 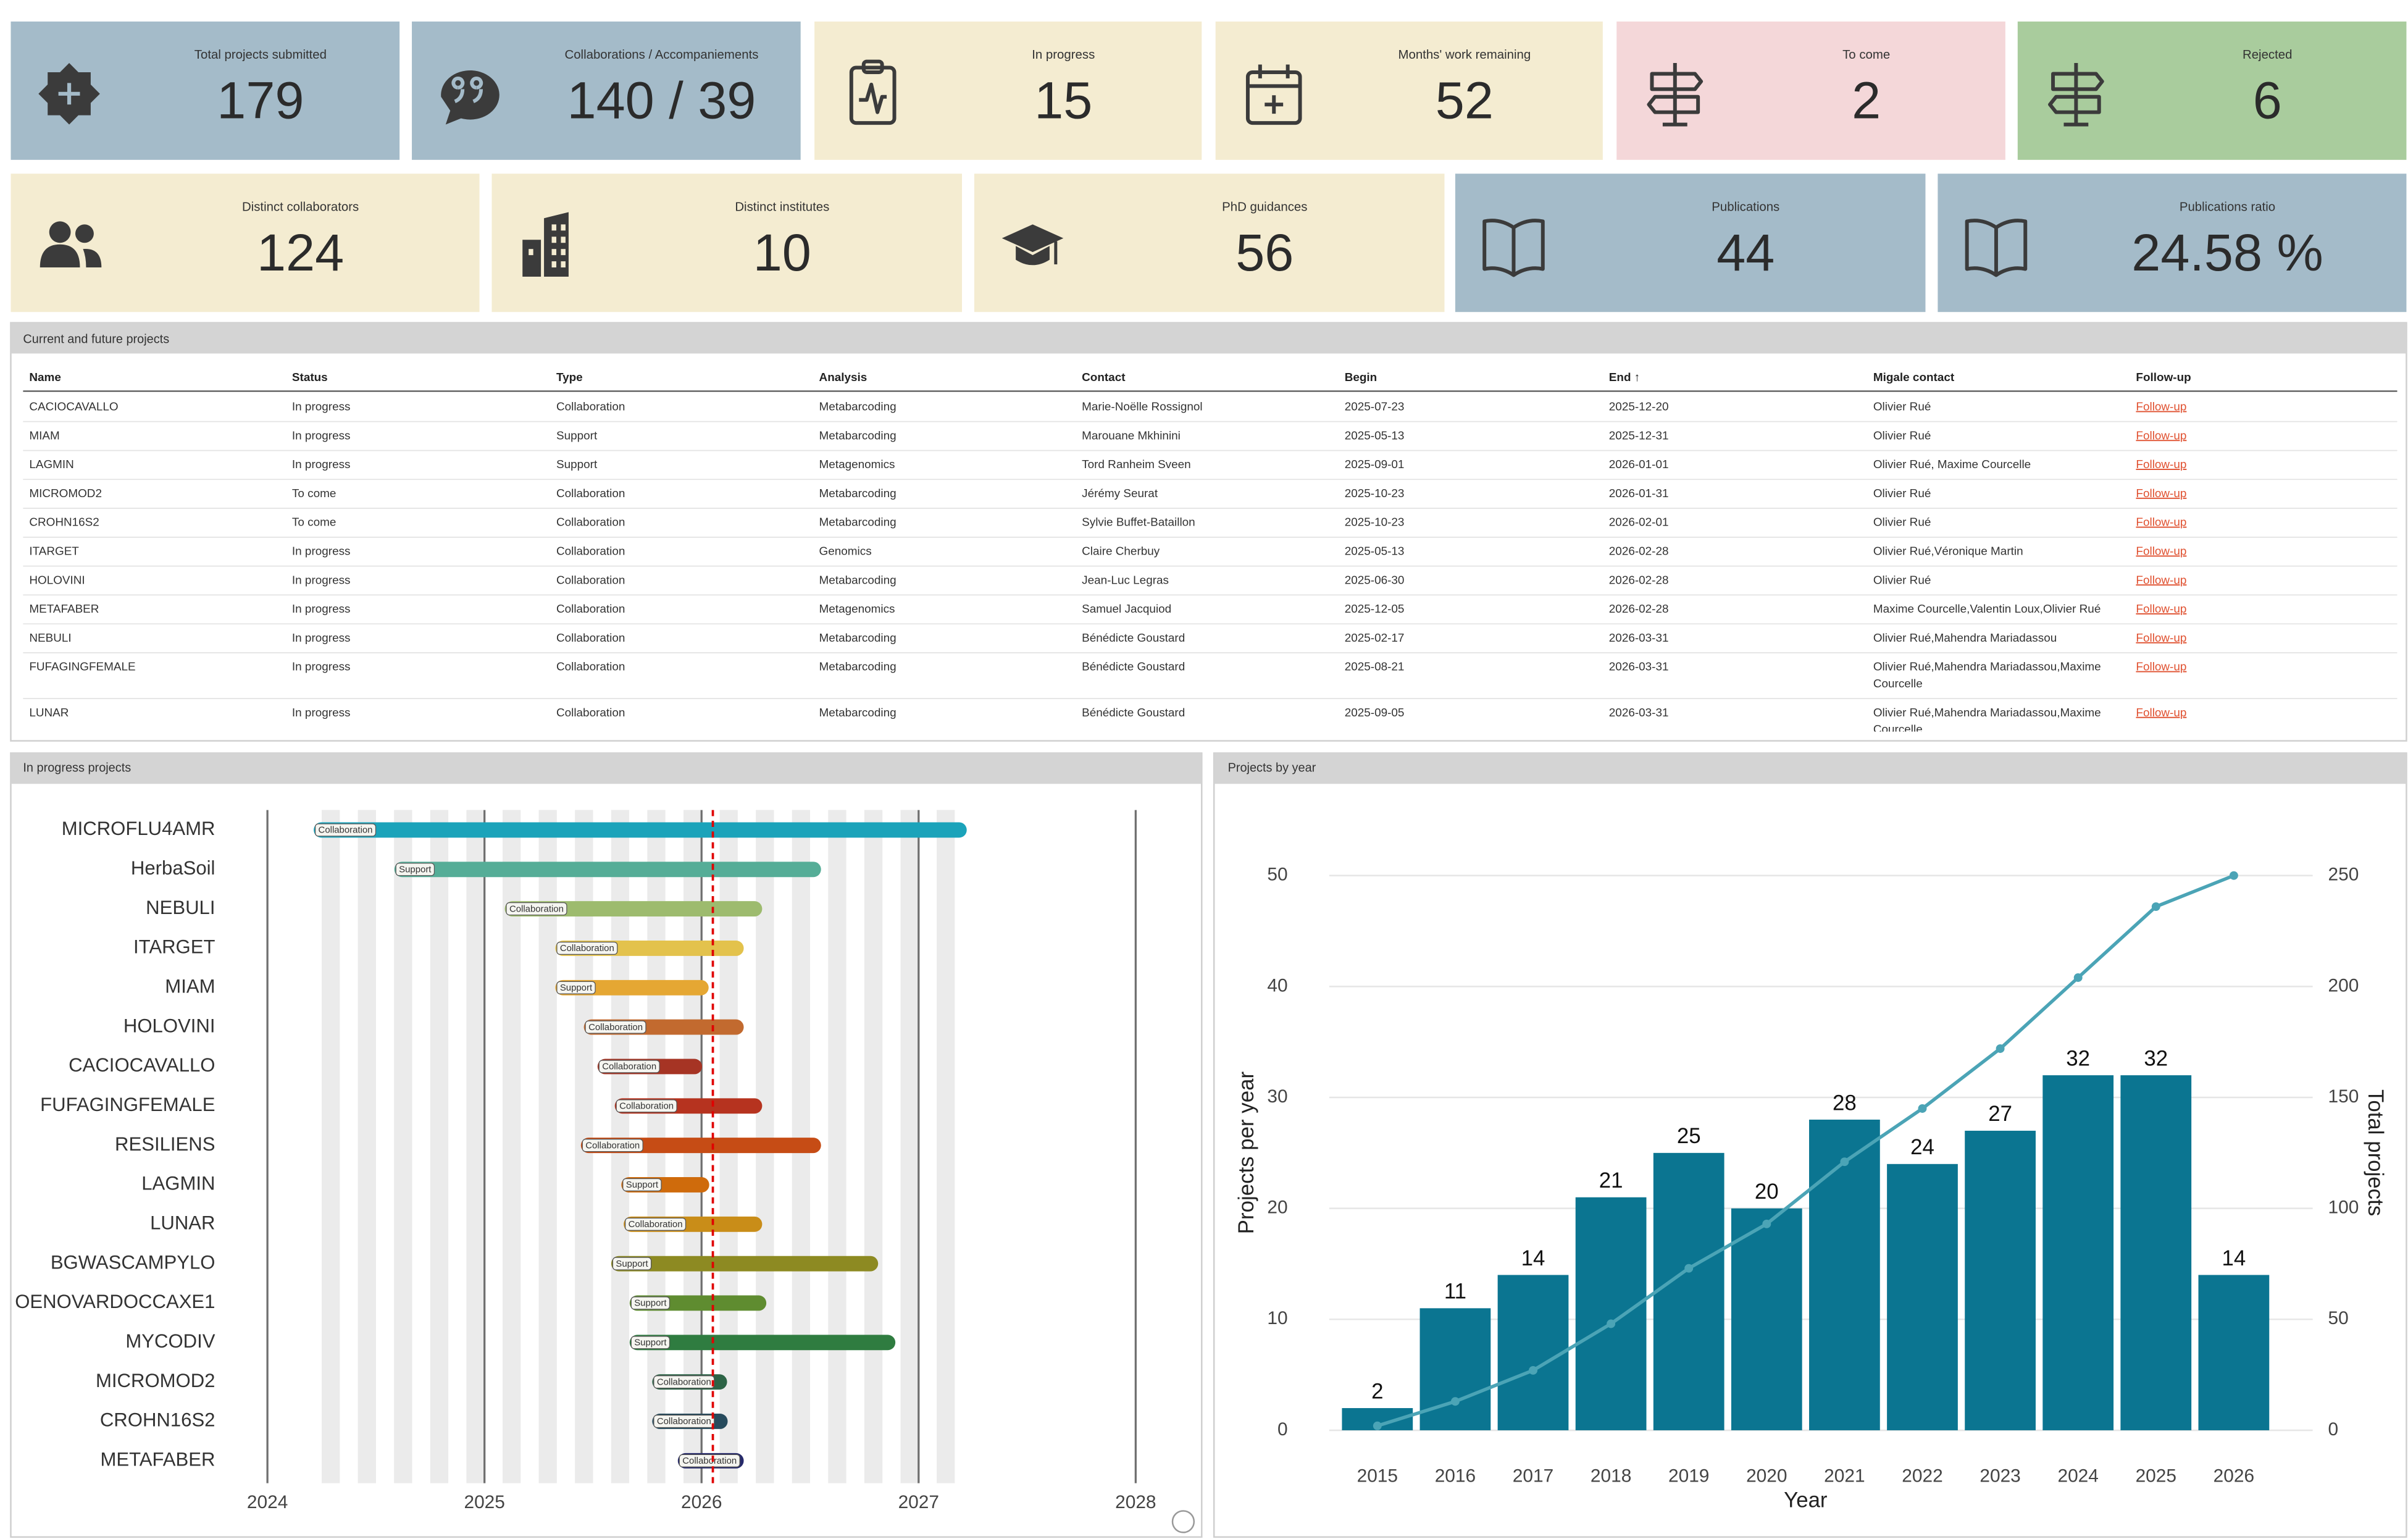 What do you see at coordinates (133, 1262) in the screenshot?
I see `project-label: BGWASCAMPYLO` at bounding box center [133, 1262].